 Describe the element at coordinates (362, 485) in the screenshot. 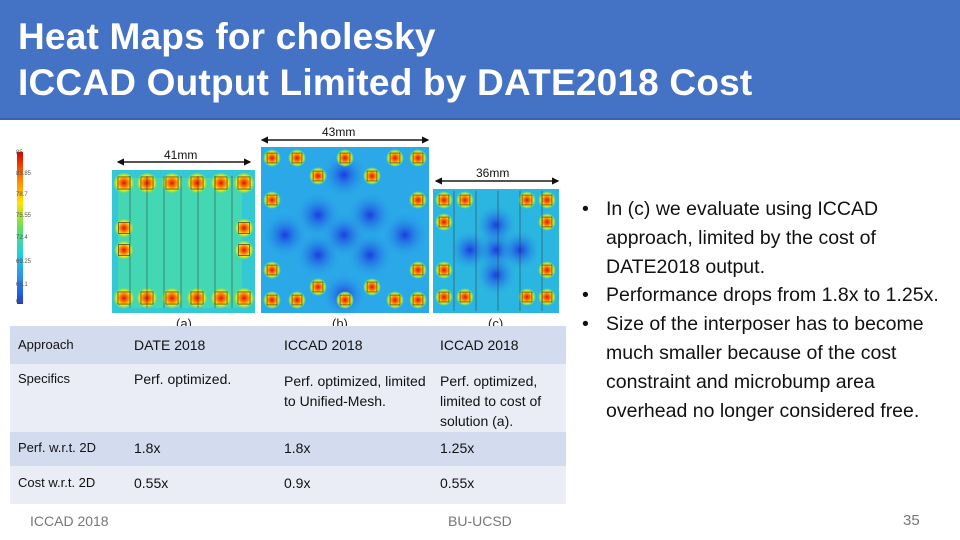

I see `table-cell: 0.9x` at that location.